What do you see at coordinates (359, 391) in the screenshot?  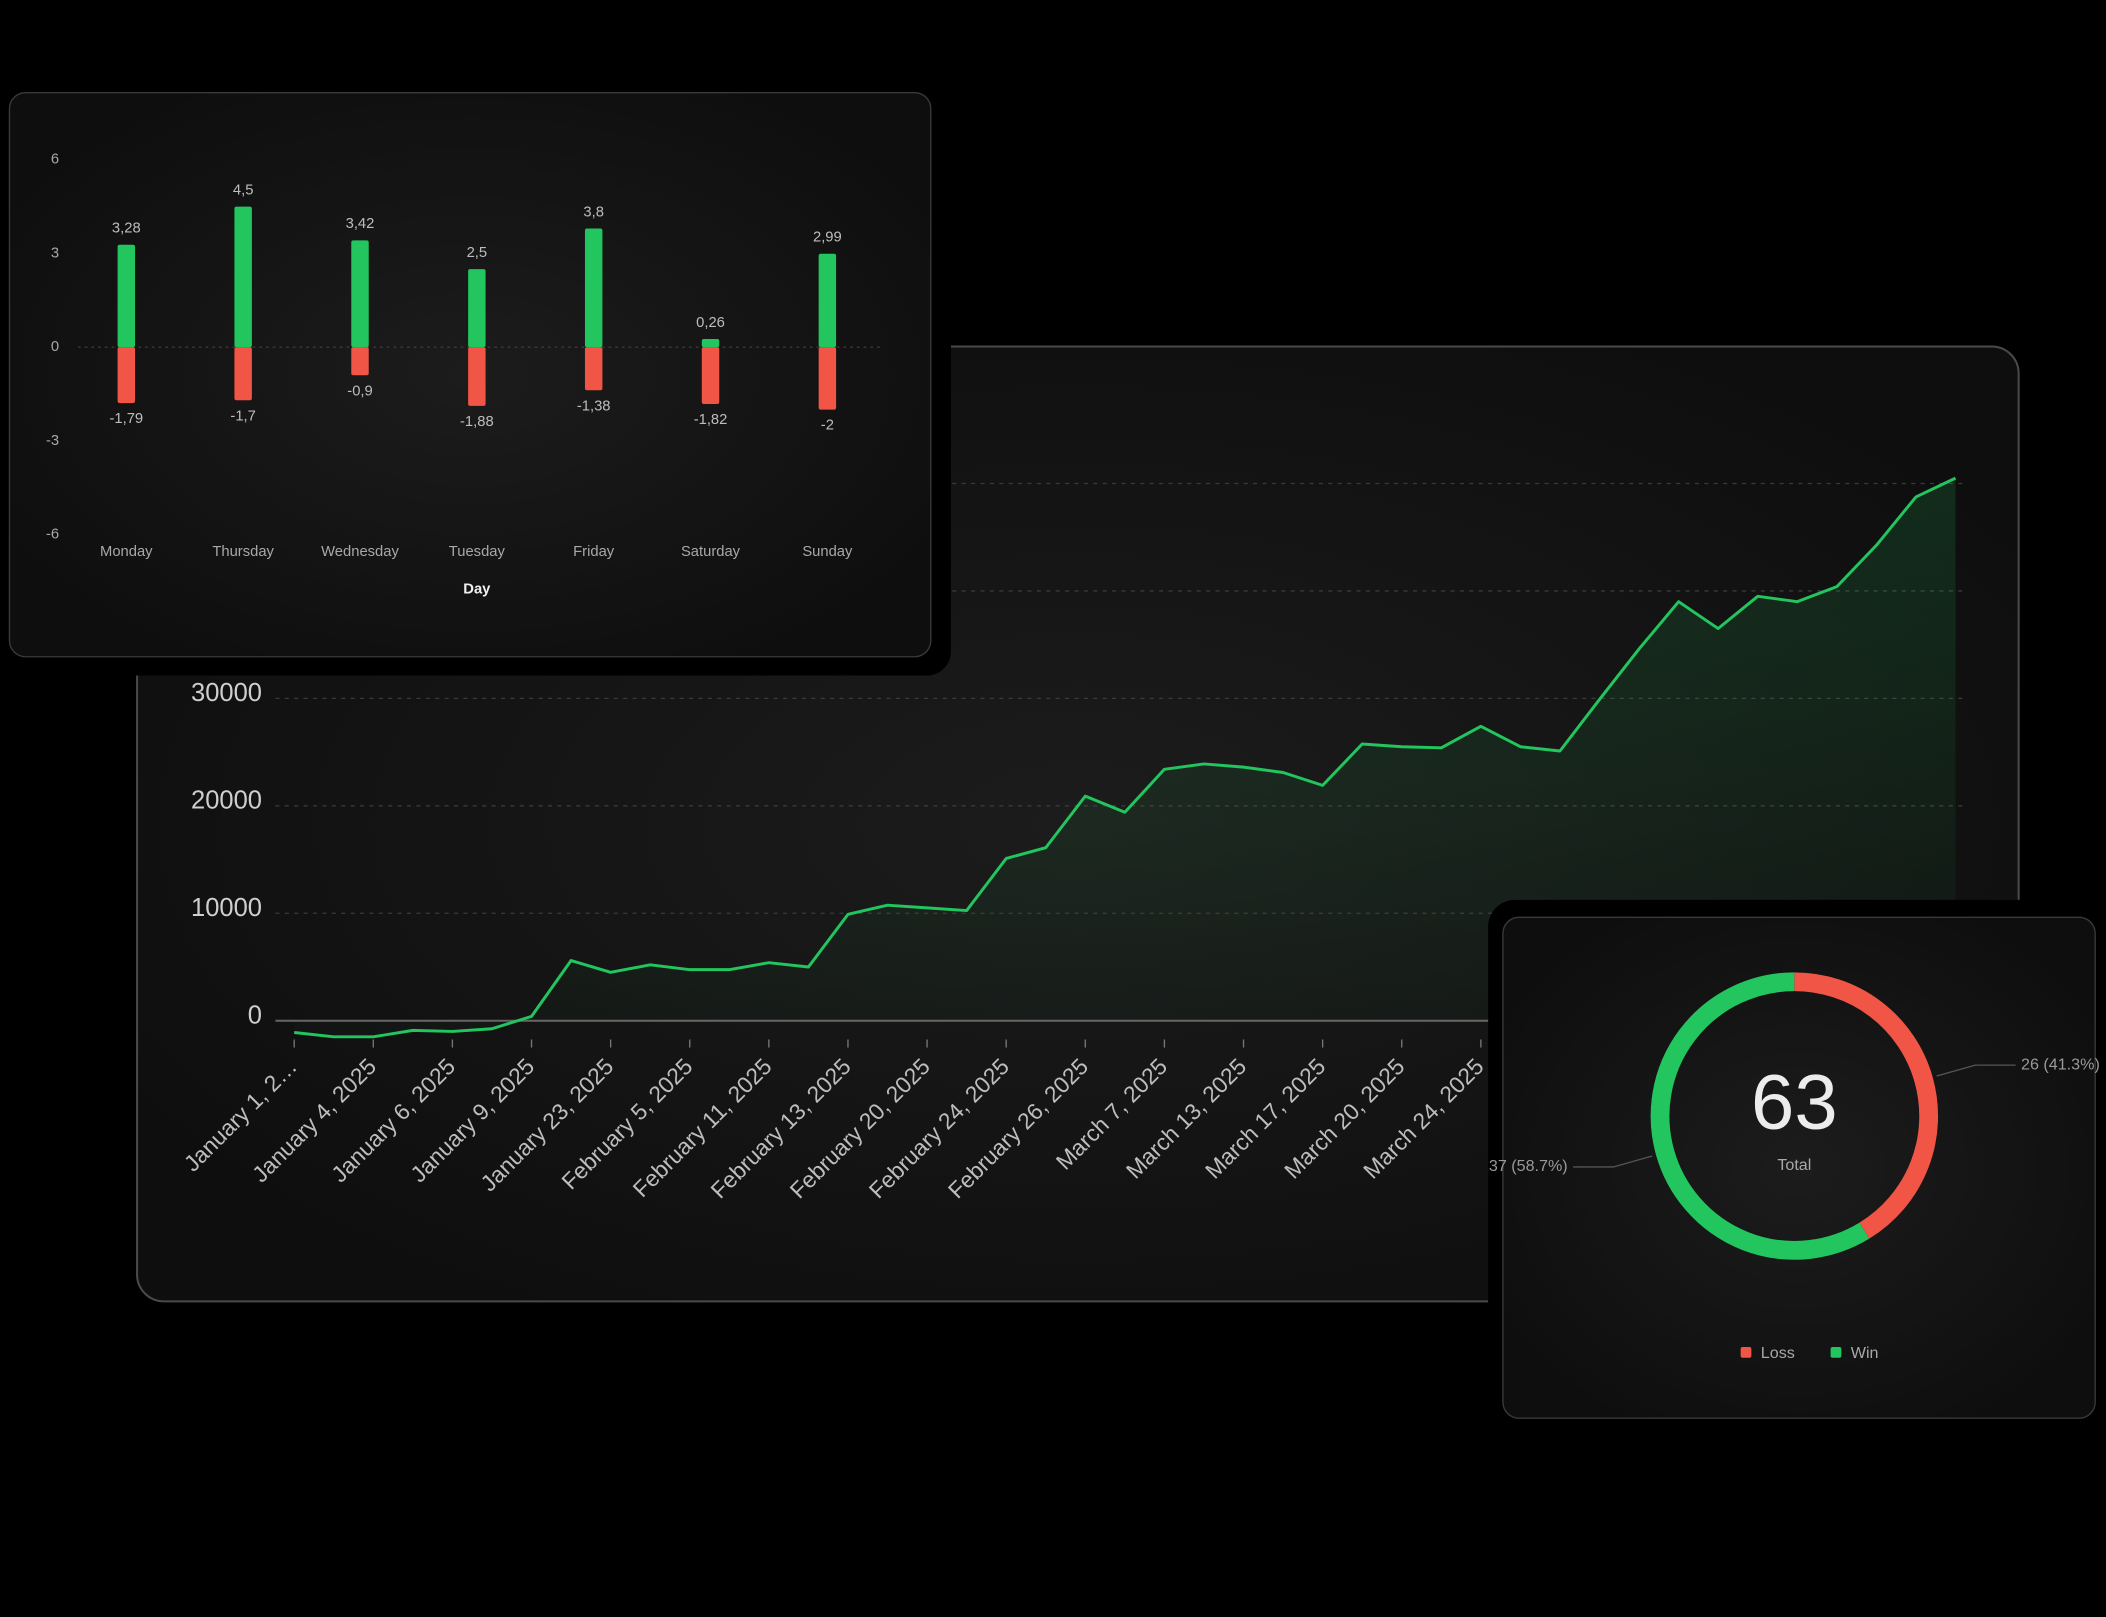 I see `value-label: -0,9` at bounding box center [359, 391].